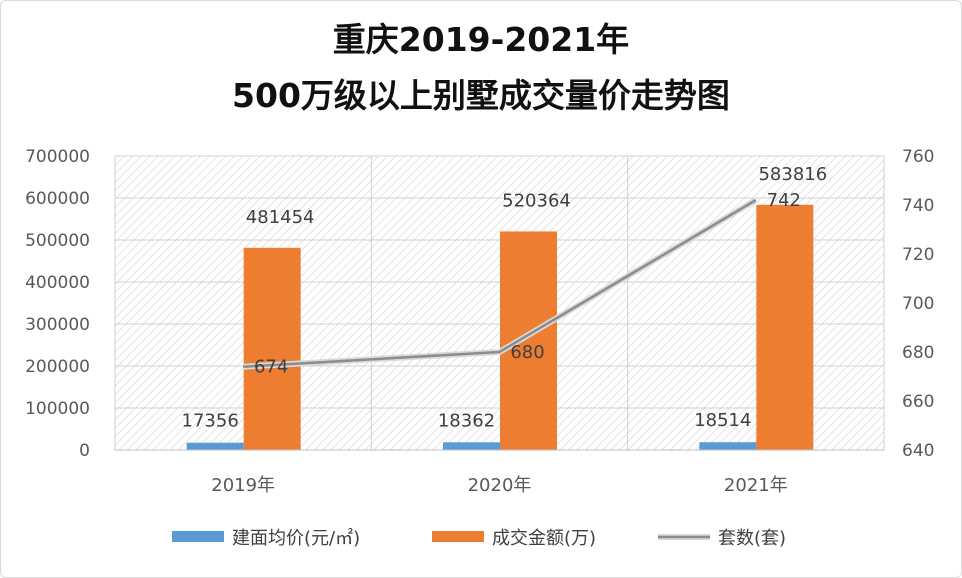  I want to click on bar-data-label: 520364, so click(536, 200).